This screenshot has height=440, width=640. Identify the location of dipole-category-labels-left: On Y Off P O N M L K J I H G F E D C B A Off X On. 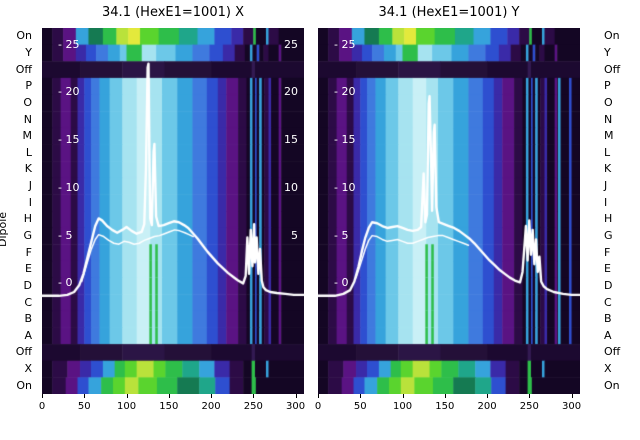
(19, 211).